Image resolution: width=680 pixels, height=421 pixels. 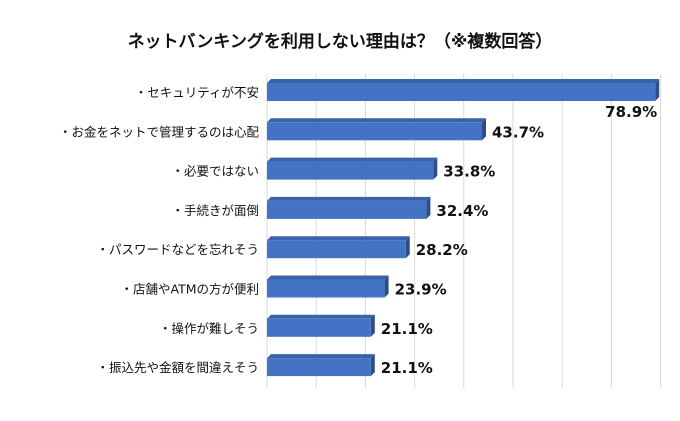 What do you see at coordinates (177, 367) in the screenshot?
I see `category-label: ・振込先や金額を間違えそう` at bounding box center [177, 367].